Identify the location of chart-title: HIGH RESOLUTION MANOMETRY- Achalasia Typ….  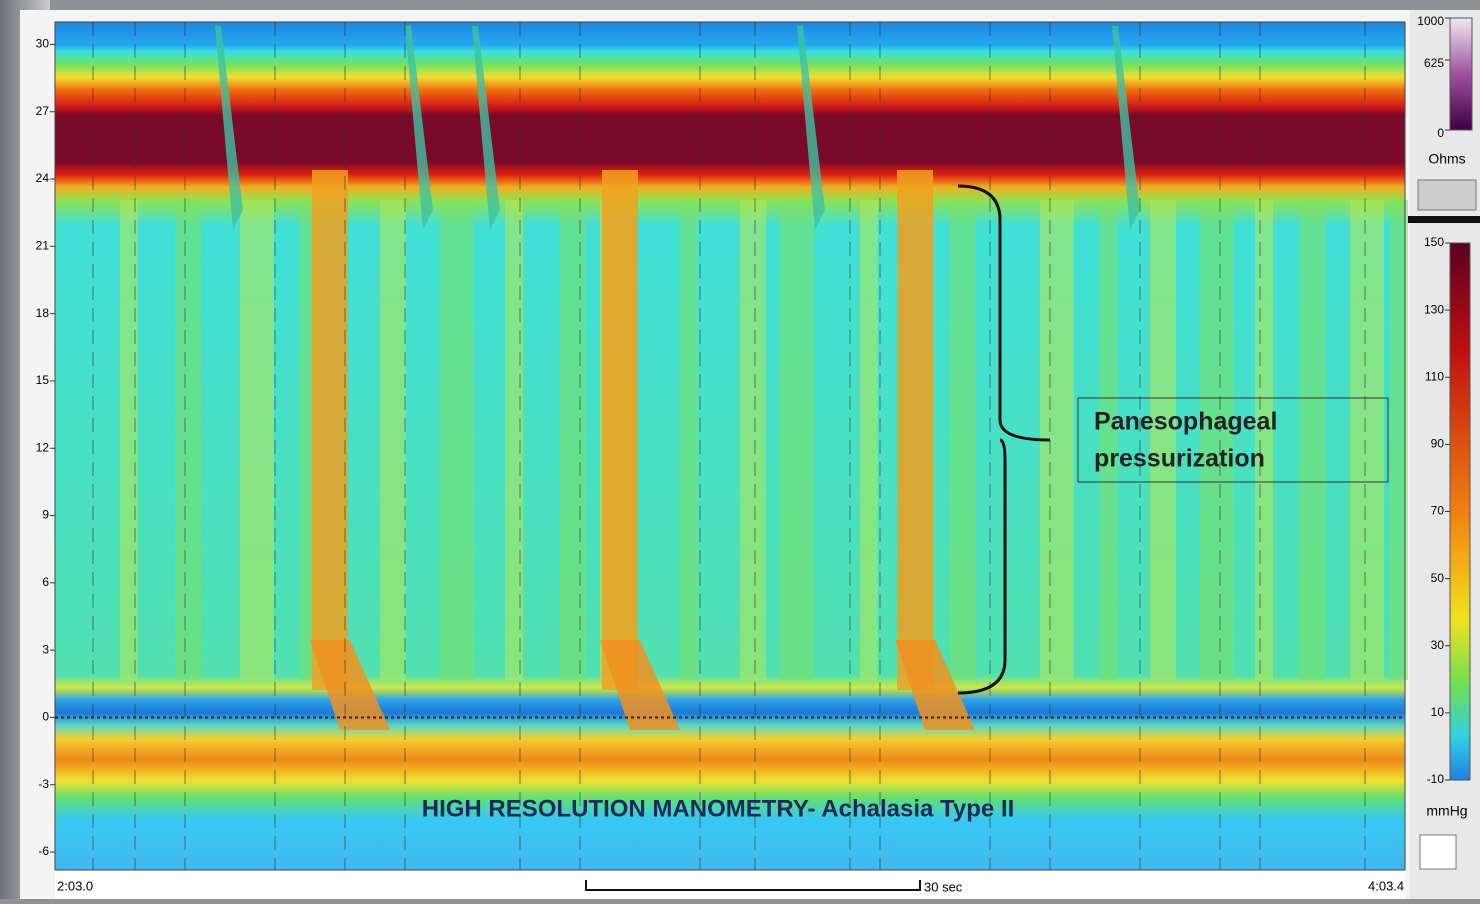
(718, 808).